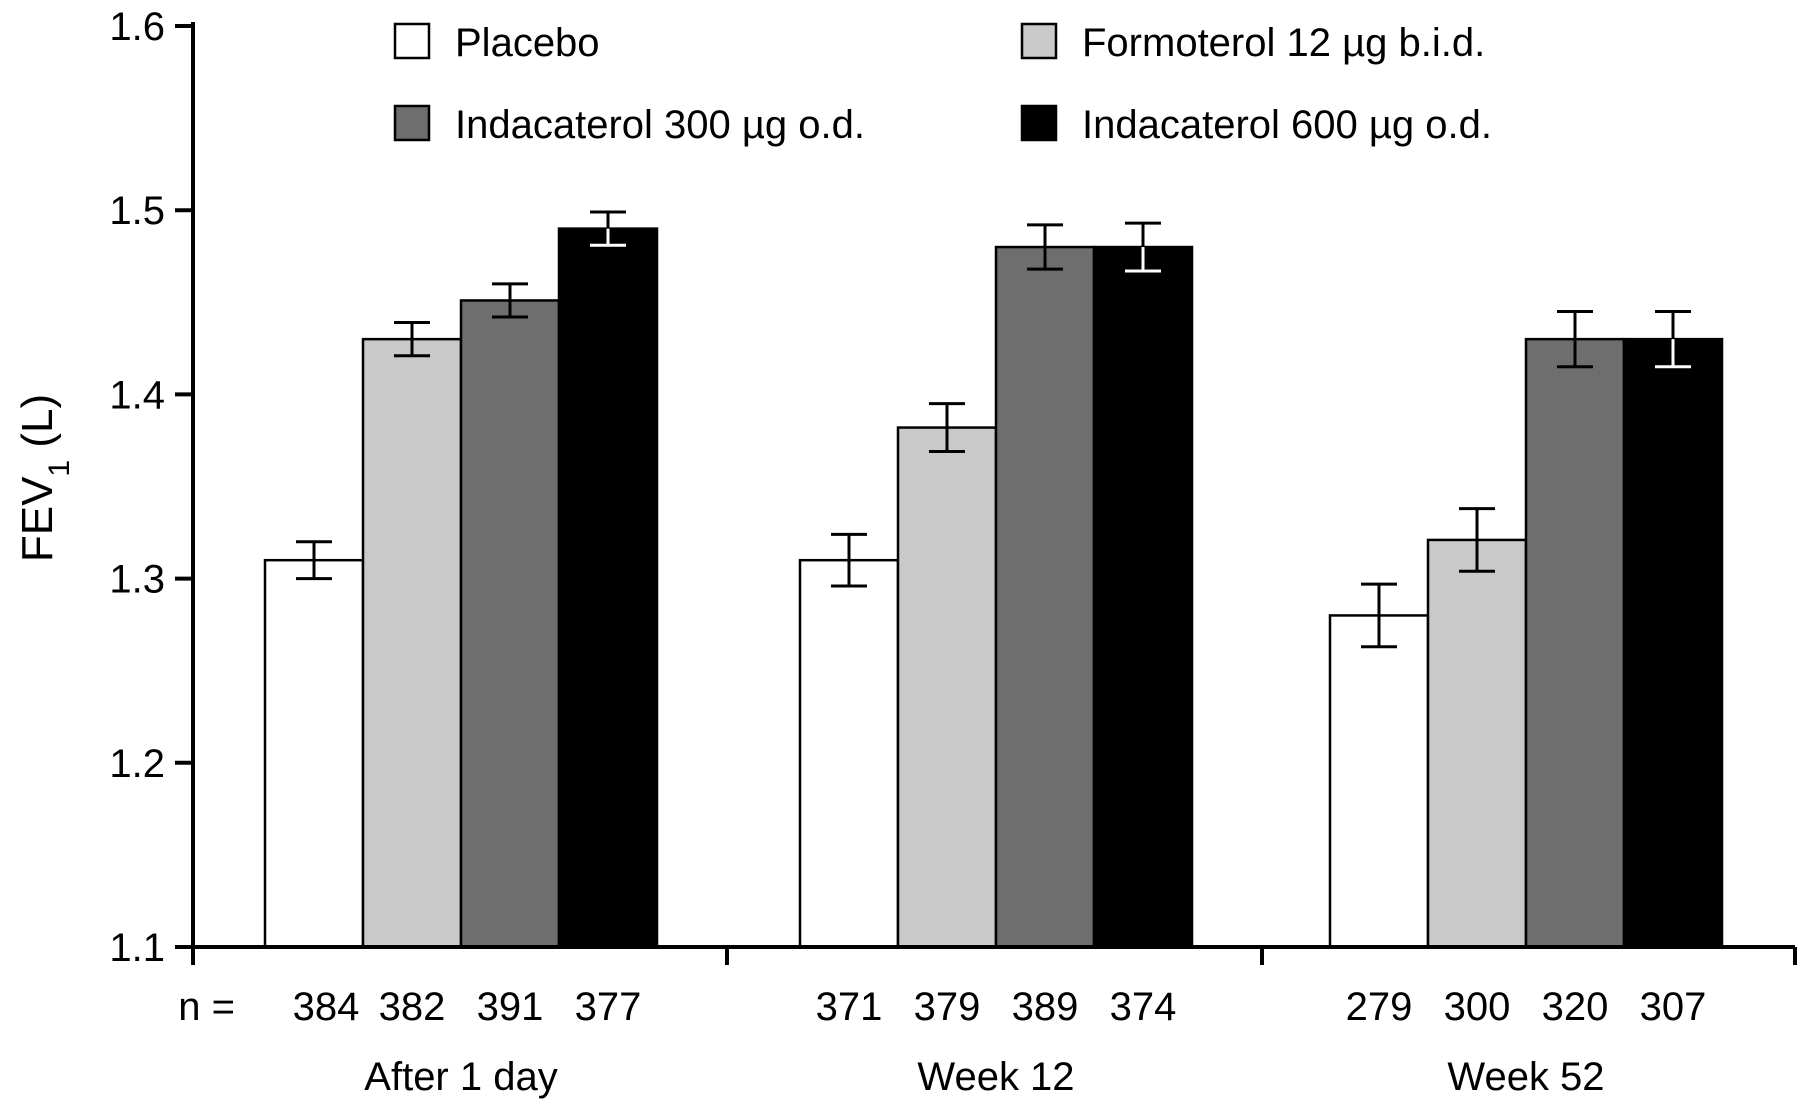  Describe the element at coordinates (608, 1007) in the screenshot. I see `n-label-indacaterol-600-g-o-d-after-1-day: 377` at that location.